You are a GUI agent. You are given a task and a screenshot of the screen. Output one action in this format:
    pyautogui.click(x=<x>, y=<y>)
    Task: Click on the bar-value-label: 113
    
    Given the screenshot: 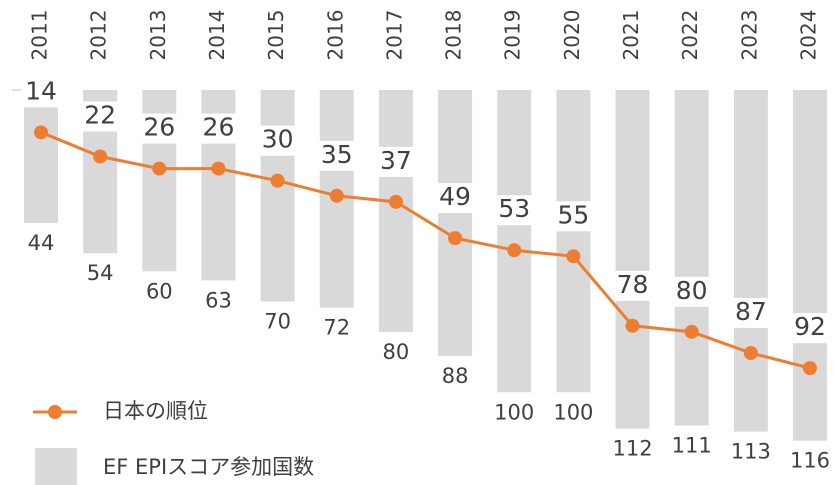 What is the action you would take?
    pyautogui.click(x=751, y=452)
    